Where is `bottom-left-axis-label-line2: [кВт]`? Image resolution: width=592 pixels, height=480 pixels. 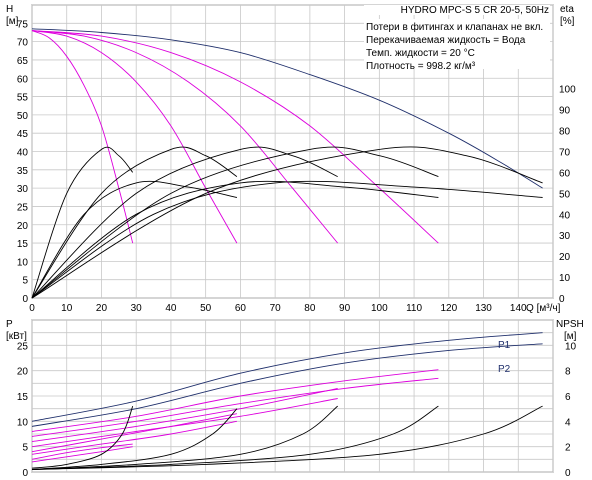
bottom-left-axis-label-line2: [кВт] is located at coordinates (16, 336).